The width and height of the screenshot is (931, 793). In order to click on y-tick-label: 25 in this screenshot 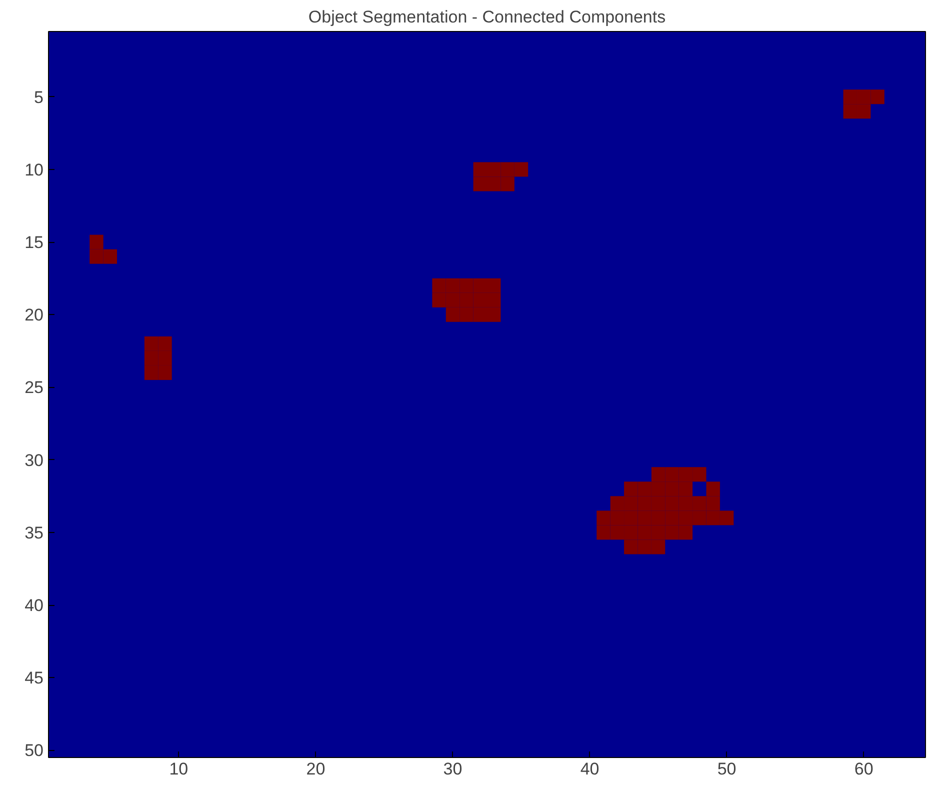, I will do `click(34, 388)`.